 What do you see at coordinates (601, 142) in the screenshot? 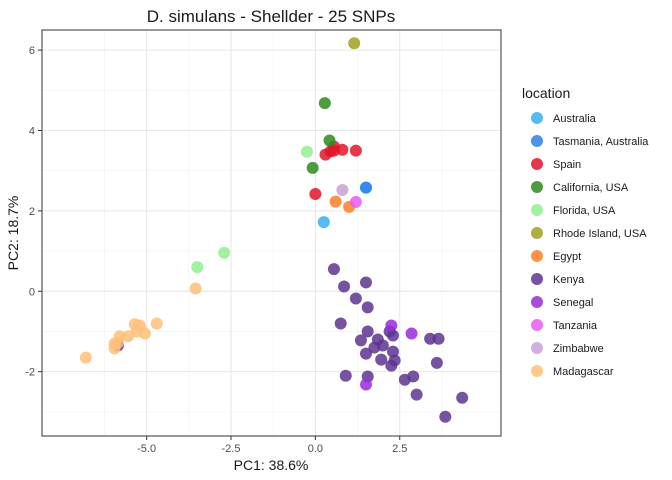
I see `legend-label-tasmania-australia: Tasmania, Australia` at bounding box center [601, 142].